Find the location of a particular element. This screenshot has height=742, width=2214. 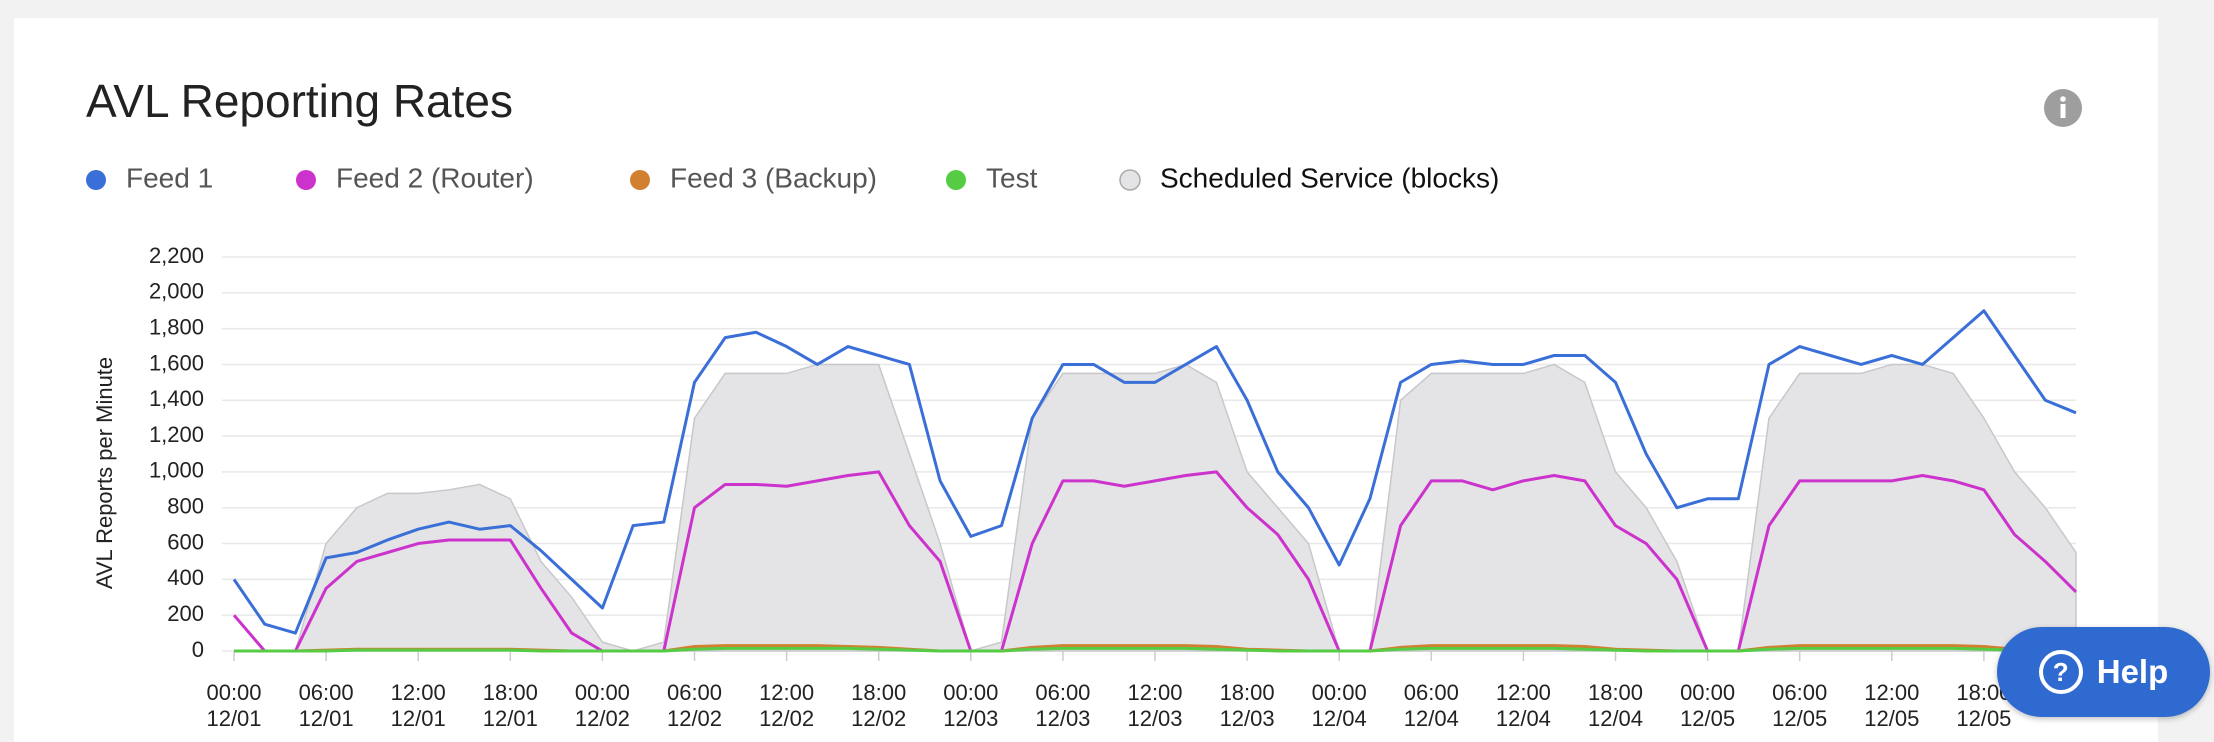

legend-label: Test is located at coordinates (1012, 177).